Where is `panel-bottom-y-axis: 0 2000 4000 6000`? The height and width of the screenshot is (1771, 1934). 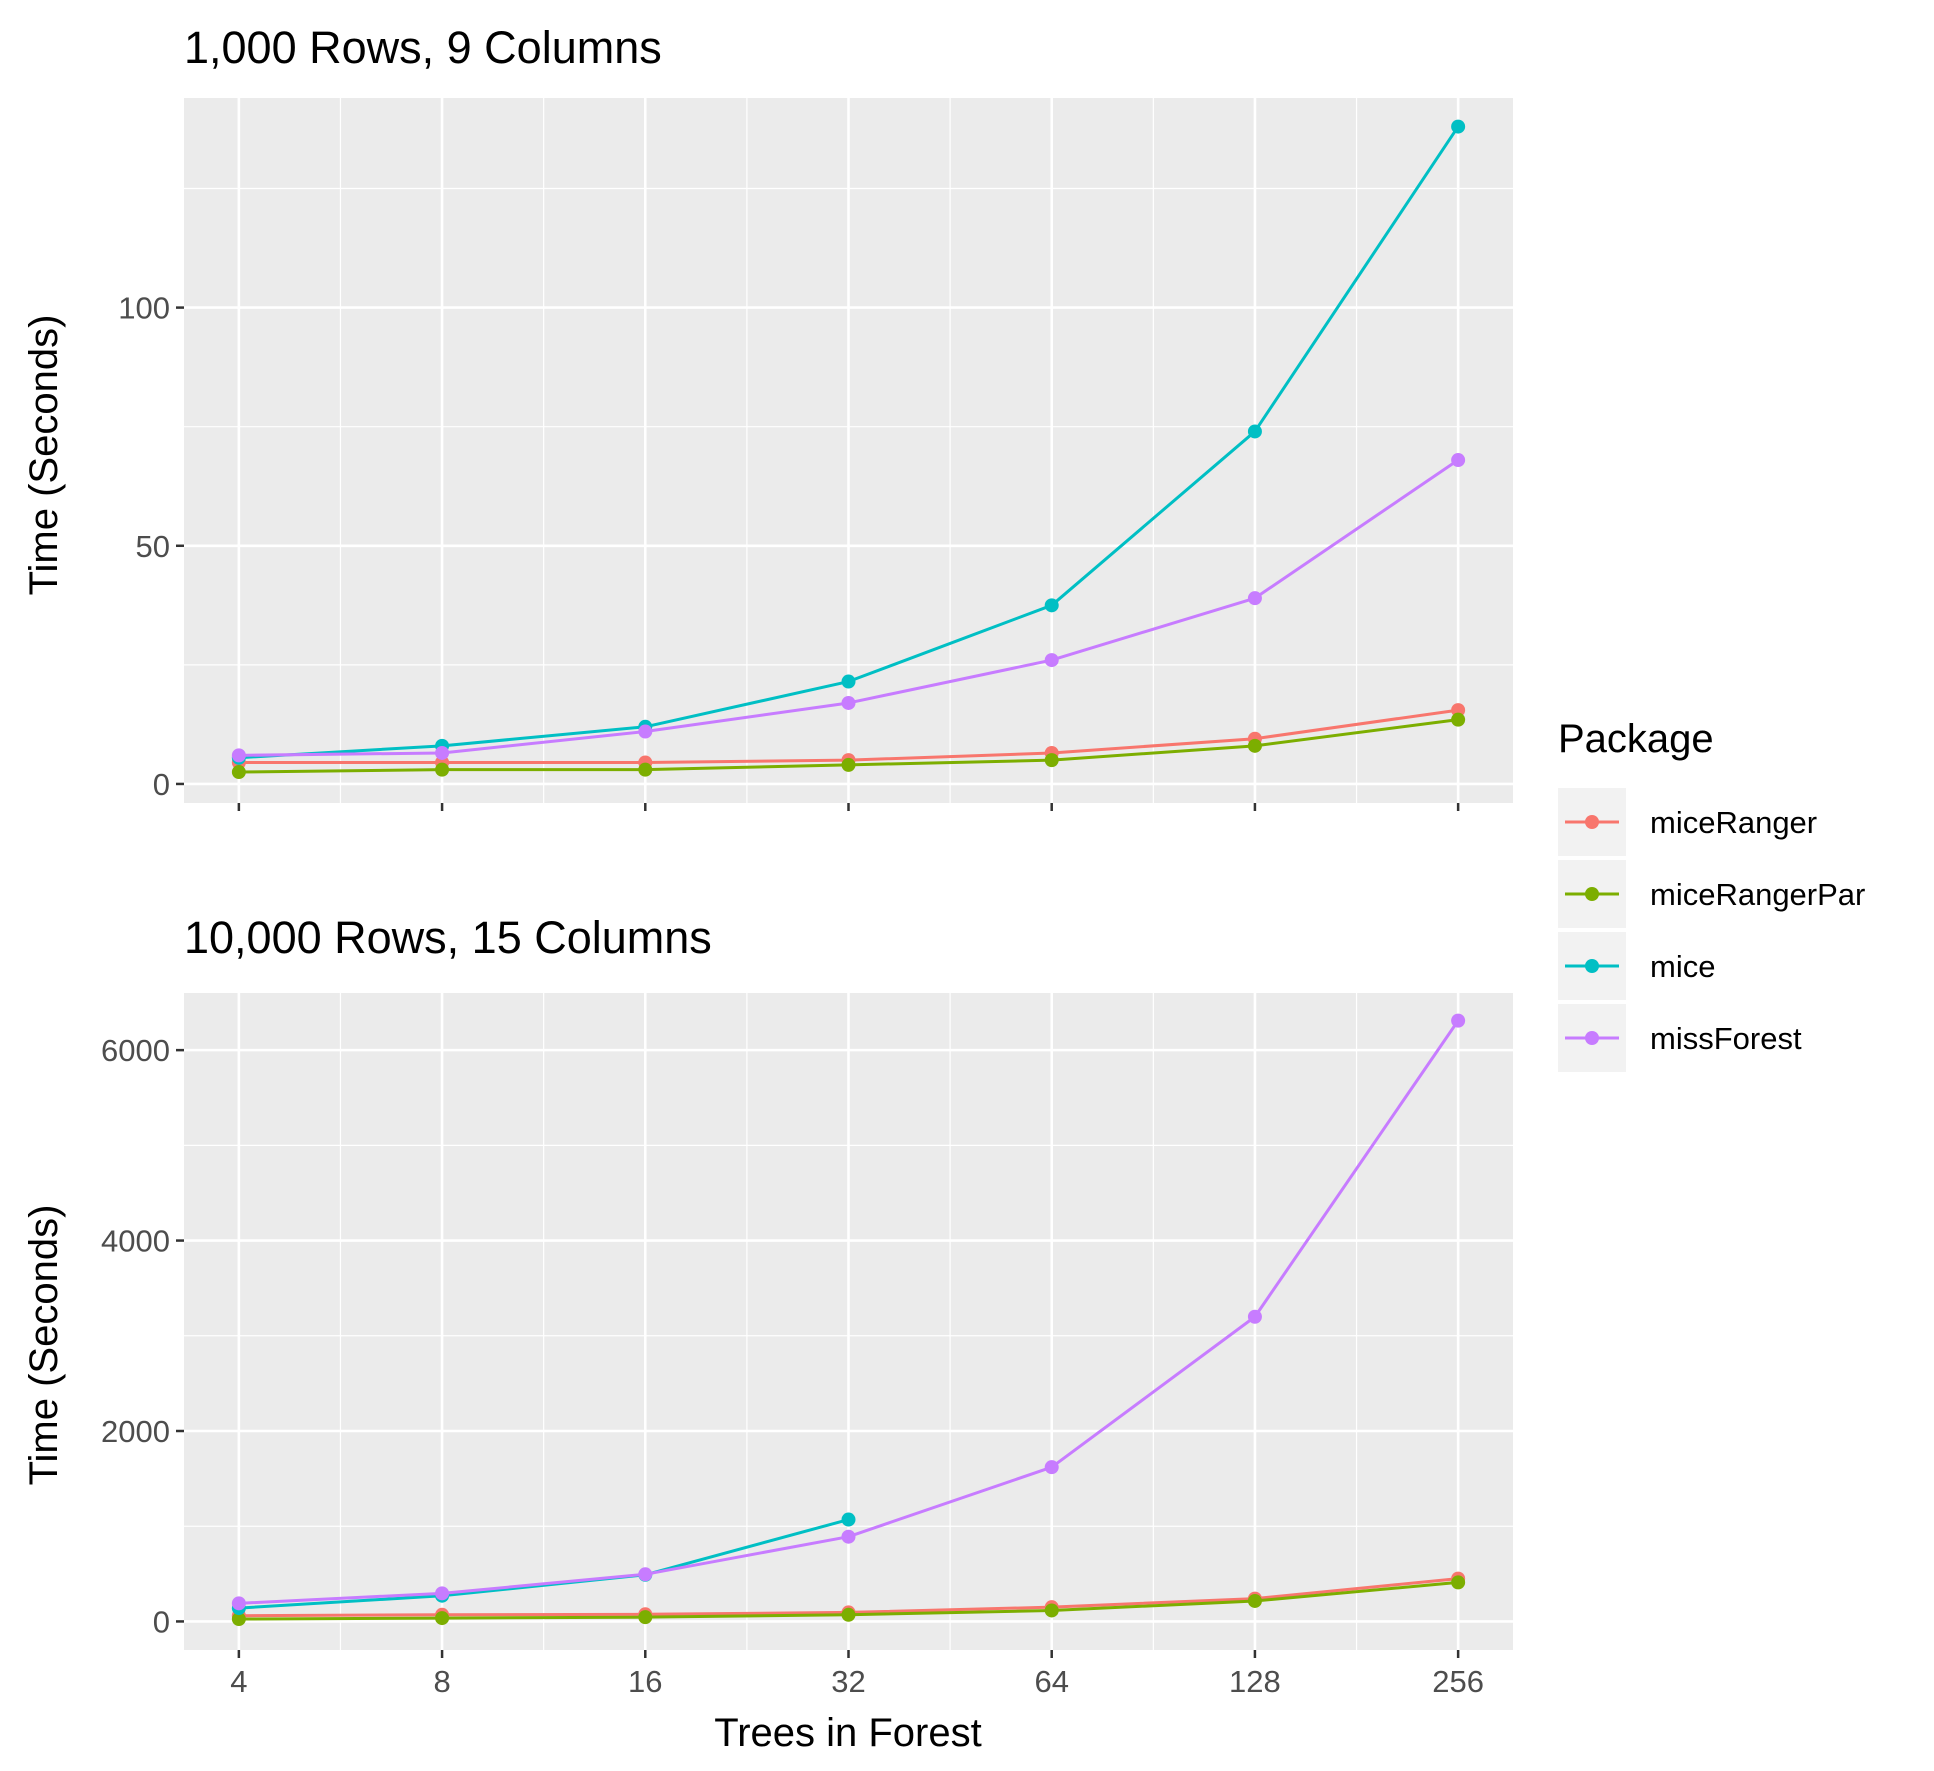
panel-bottom-y-axis: 0 2000 4000 6000 is located at coordinates (142, 1336).